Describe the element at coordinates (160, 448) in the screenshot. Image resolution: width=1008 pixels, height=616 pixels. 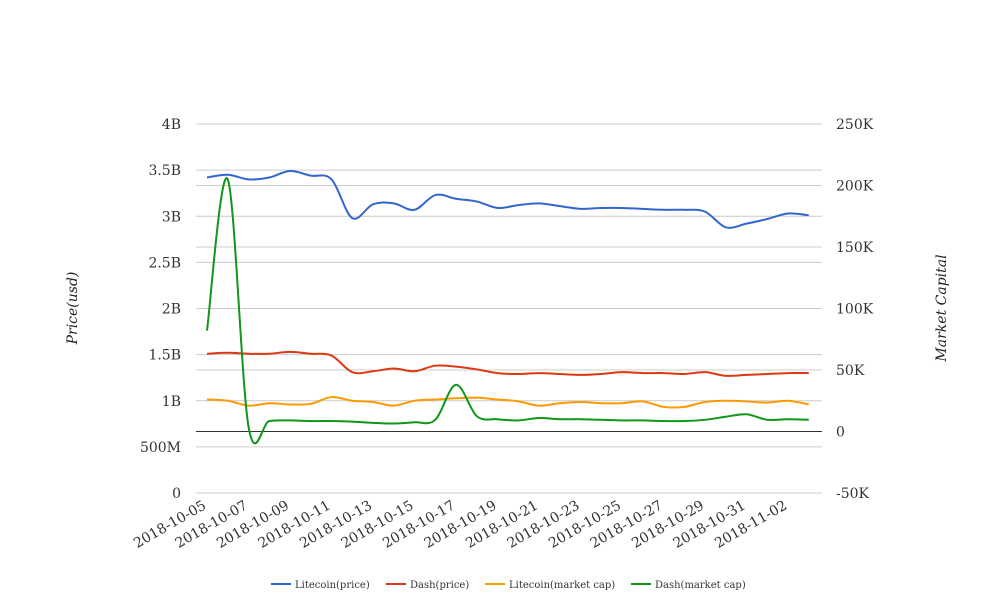
I see `left-tick-label: 500M` at that location.